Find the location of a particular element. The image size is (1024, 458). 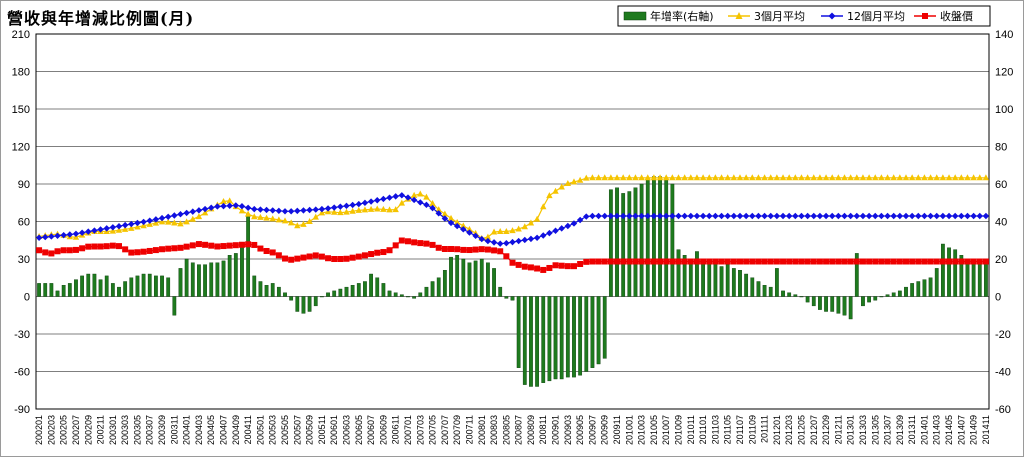

x-tick-label: 200901 is located at coordinates (556, 430).